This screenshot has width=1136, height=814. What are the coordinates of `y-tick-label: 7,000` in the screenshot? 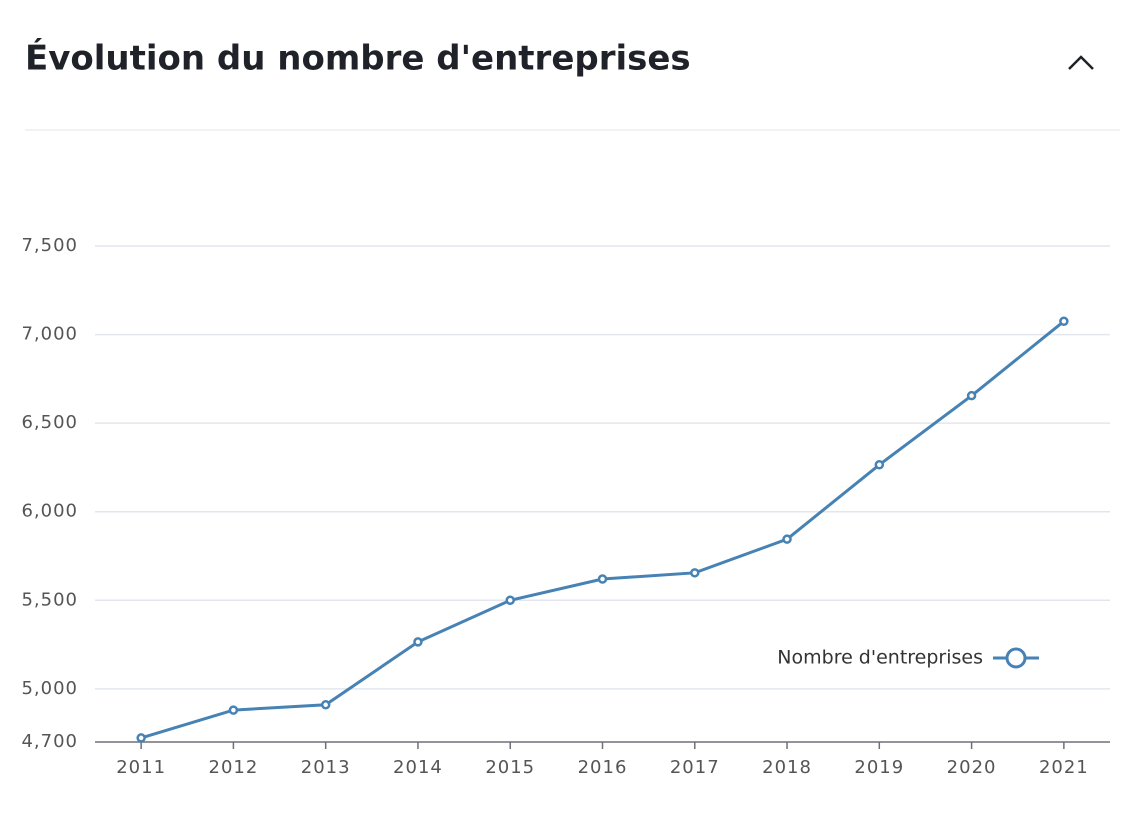 It's located at (49, 334).